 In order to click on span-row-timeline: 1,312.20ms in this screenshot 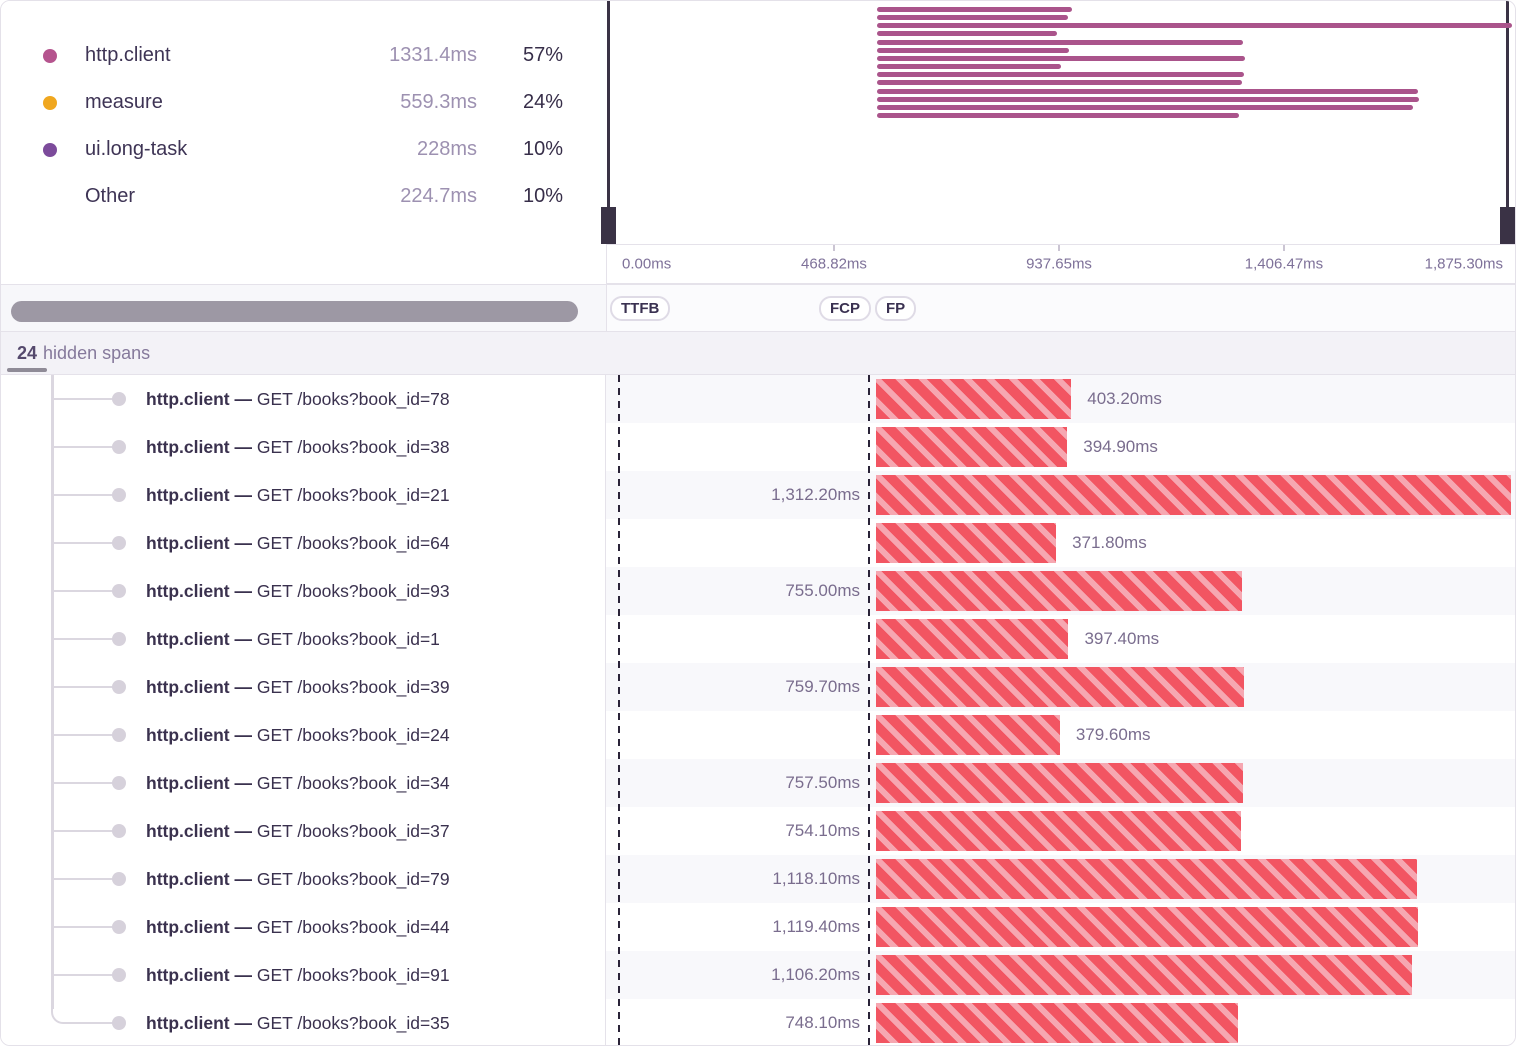, I will do `click(1060, 495)`.